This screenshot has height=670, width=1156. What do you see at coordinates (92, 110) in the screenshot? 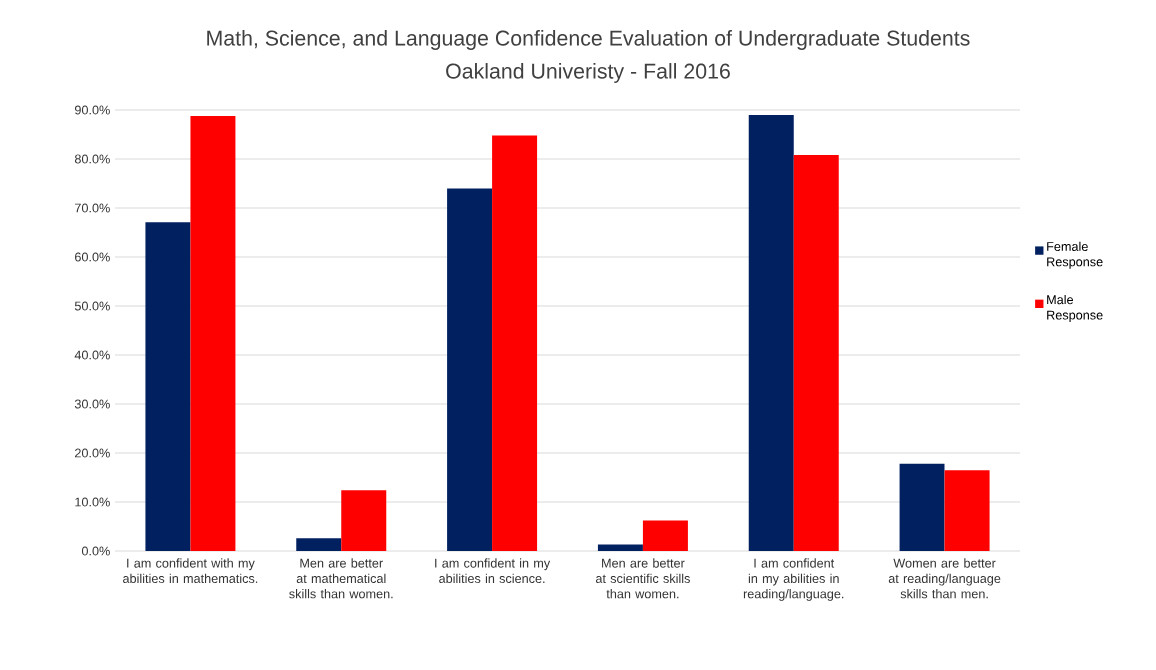
I see `y-tick-label: 90.0%` at bounding box center [92, 110].